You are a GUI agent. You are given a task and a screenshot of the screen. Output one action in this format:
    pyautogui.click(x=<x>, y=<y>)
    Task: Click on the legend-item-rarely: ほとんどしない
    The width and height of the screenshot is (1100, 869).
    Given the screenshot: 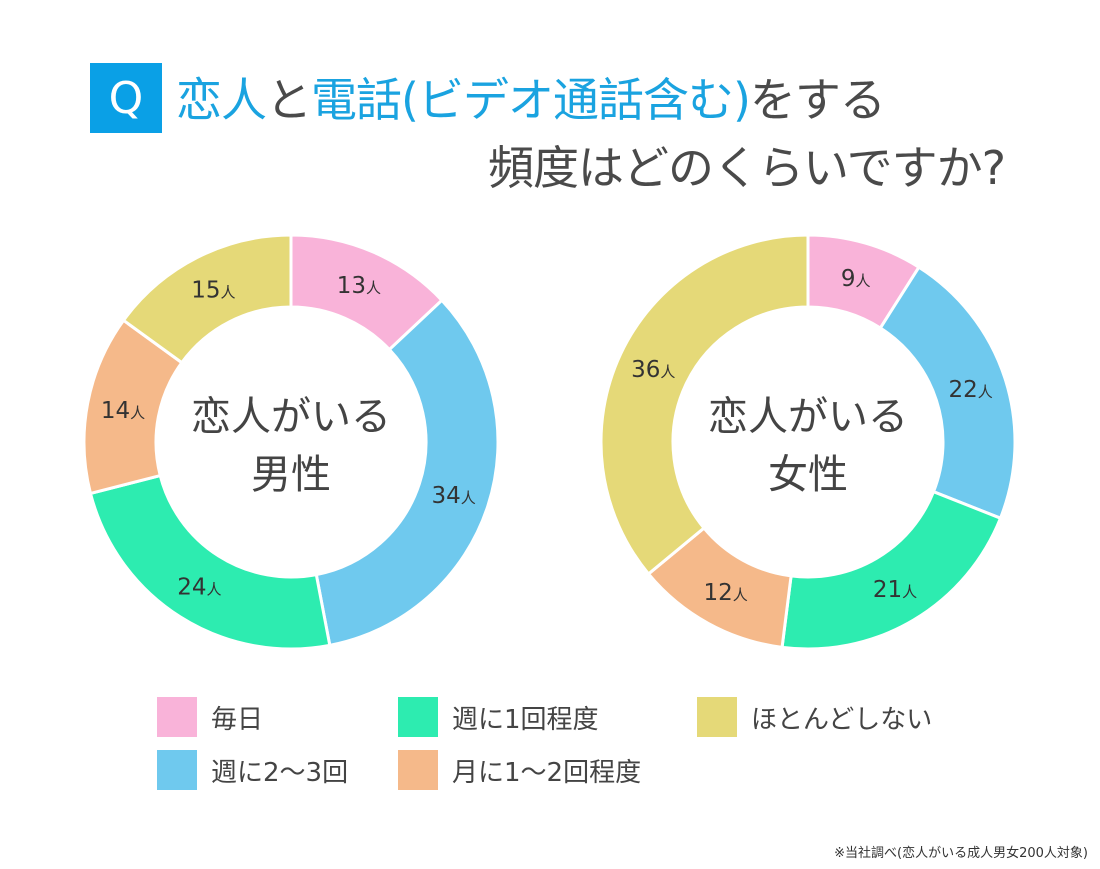 What is the action you would take?
    pyautogui.click(x=814, y=717)
    